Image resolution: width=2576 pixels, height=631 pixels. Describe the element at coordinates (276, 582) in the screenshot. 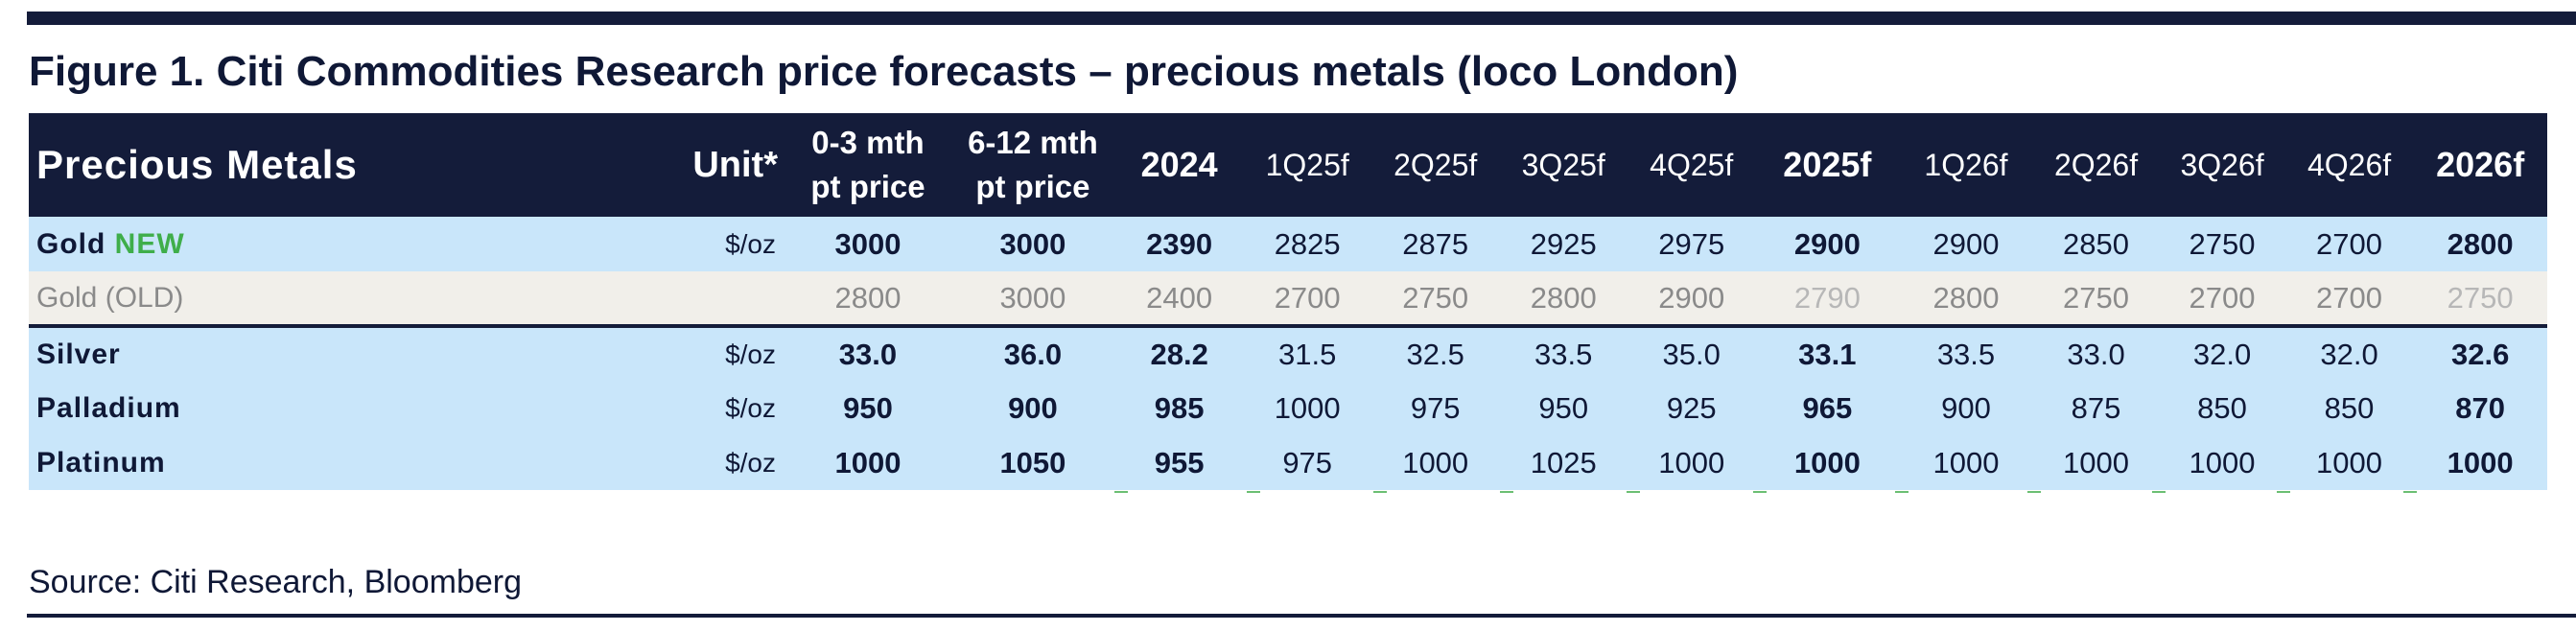

I see `source-note: Source: Citi Research, Bloomberg` at that location.